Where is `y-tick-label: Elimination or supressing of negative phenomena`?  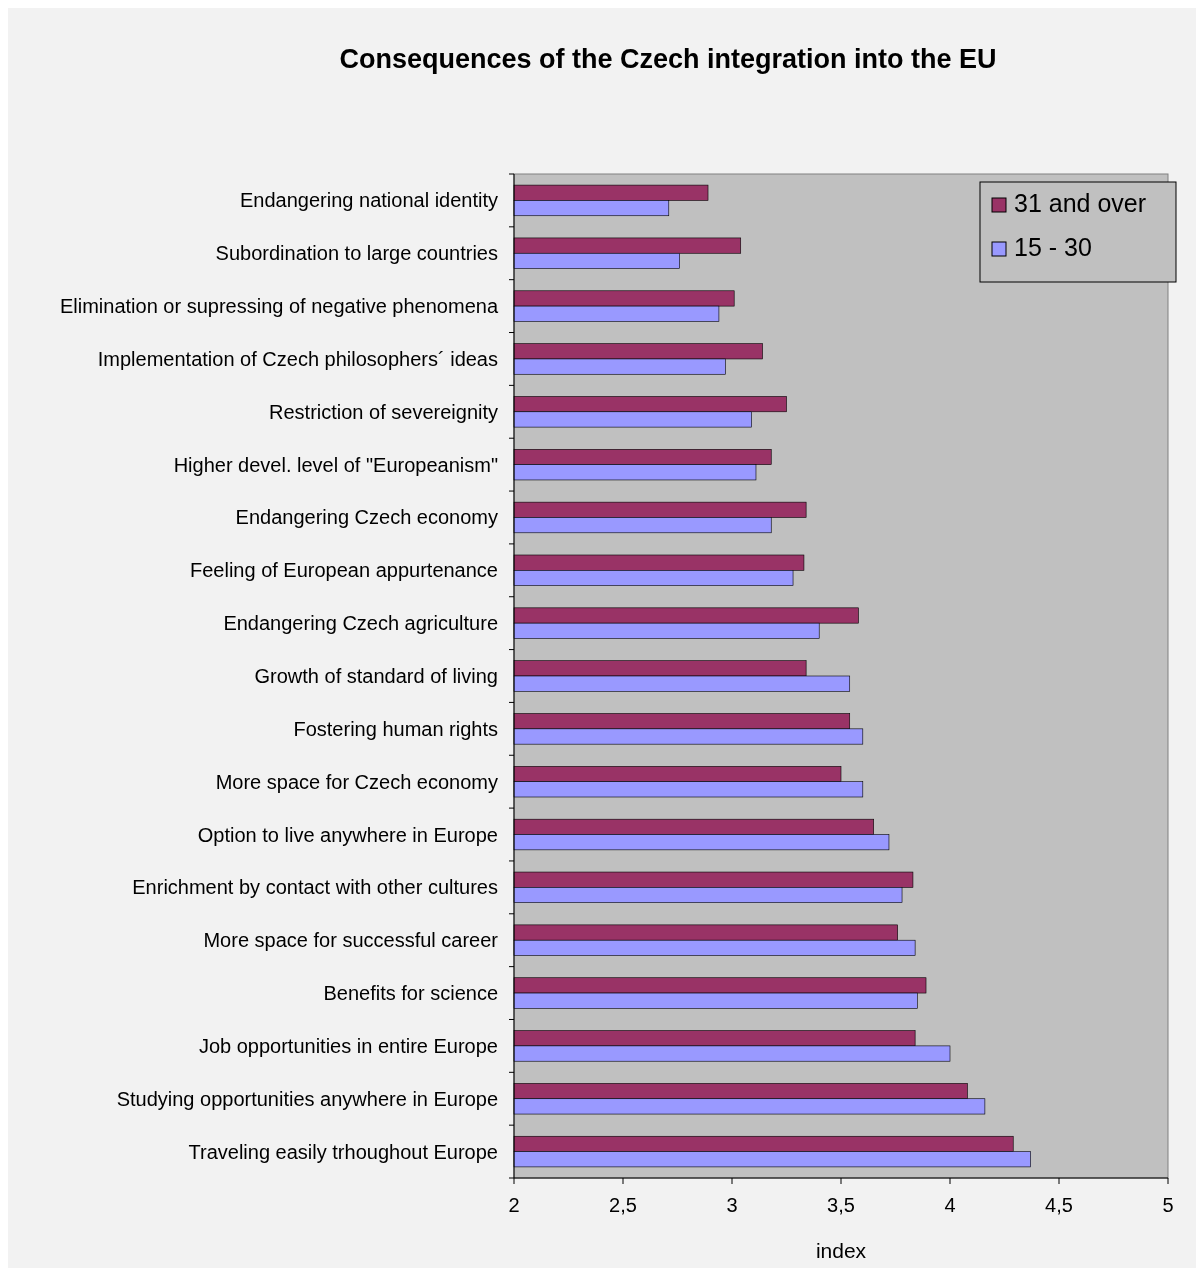 y-tick-label: Elimination or supressing of negative phenomena is located at coordinates (279, 306).